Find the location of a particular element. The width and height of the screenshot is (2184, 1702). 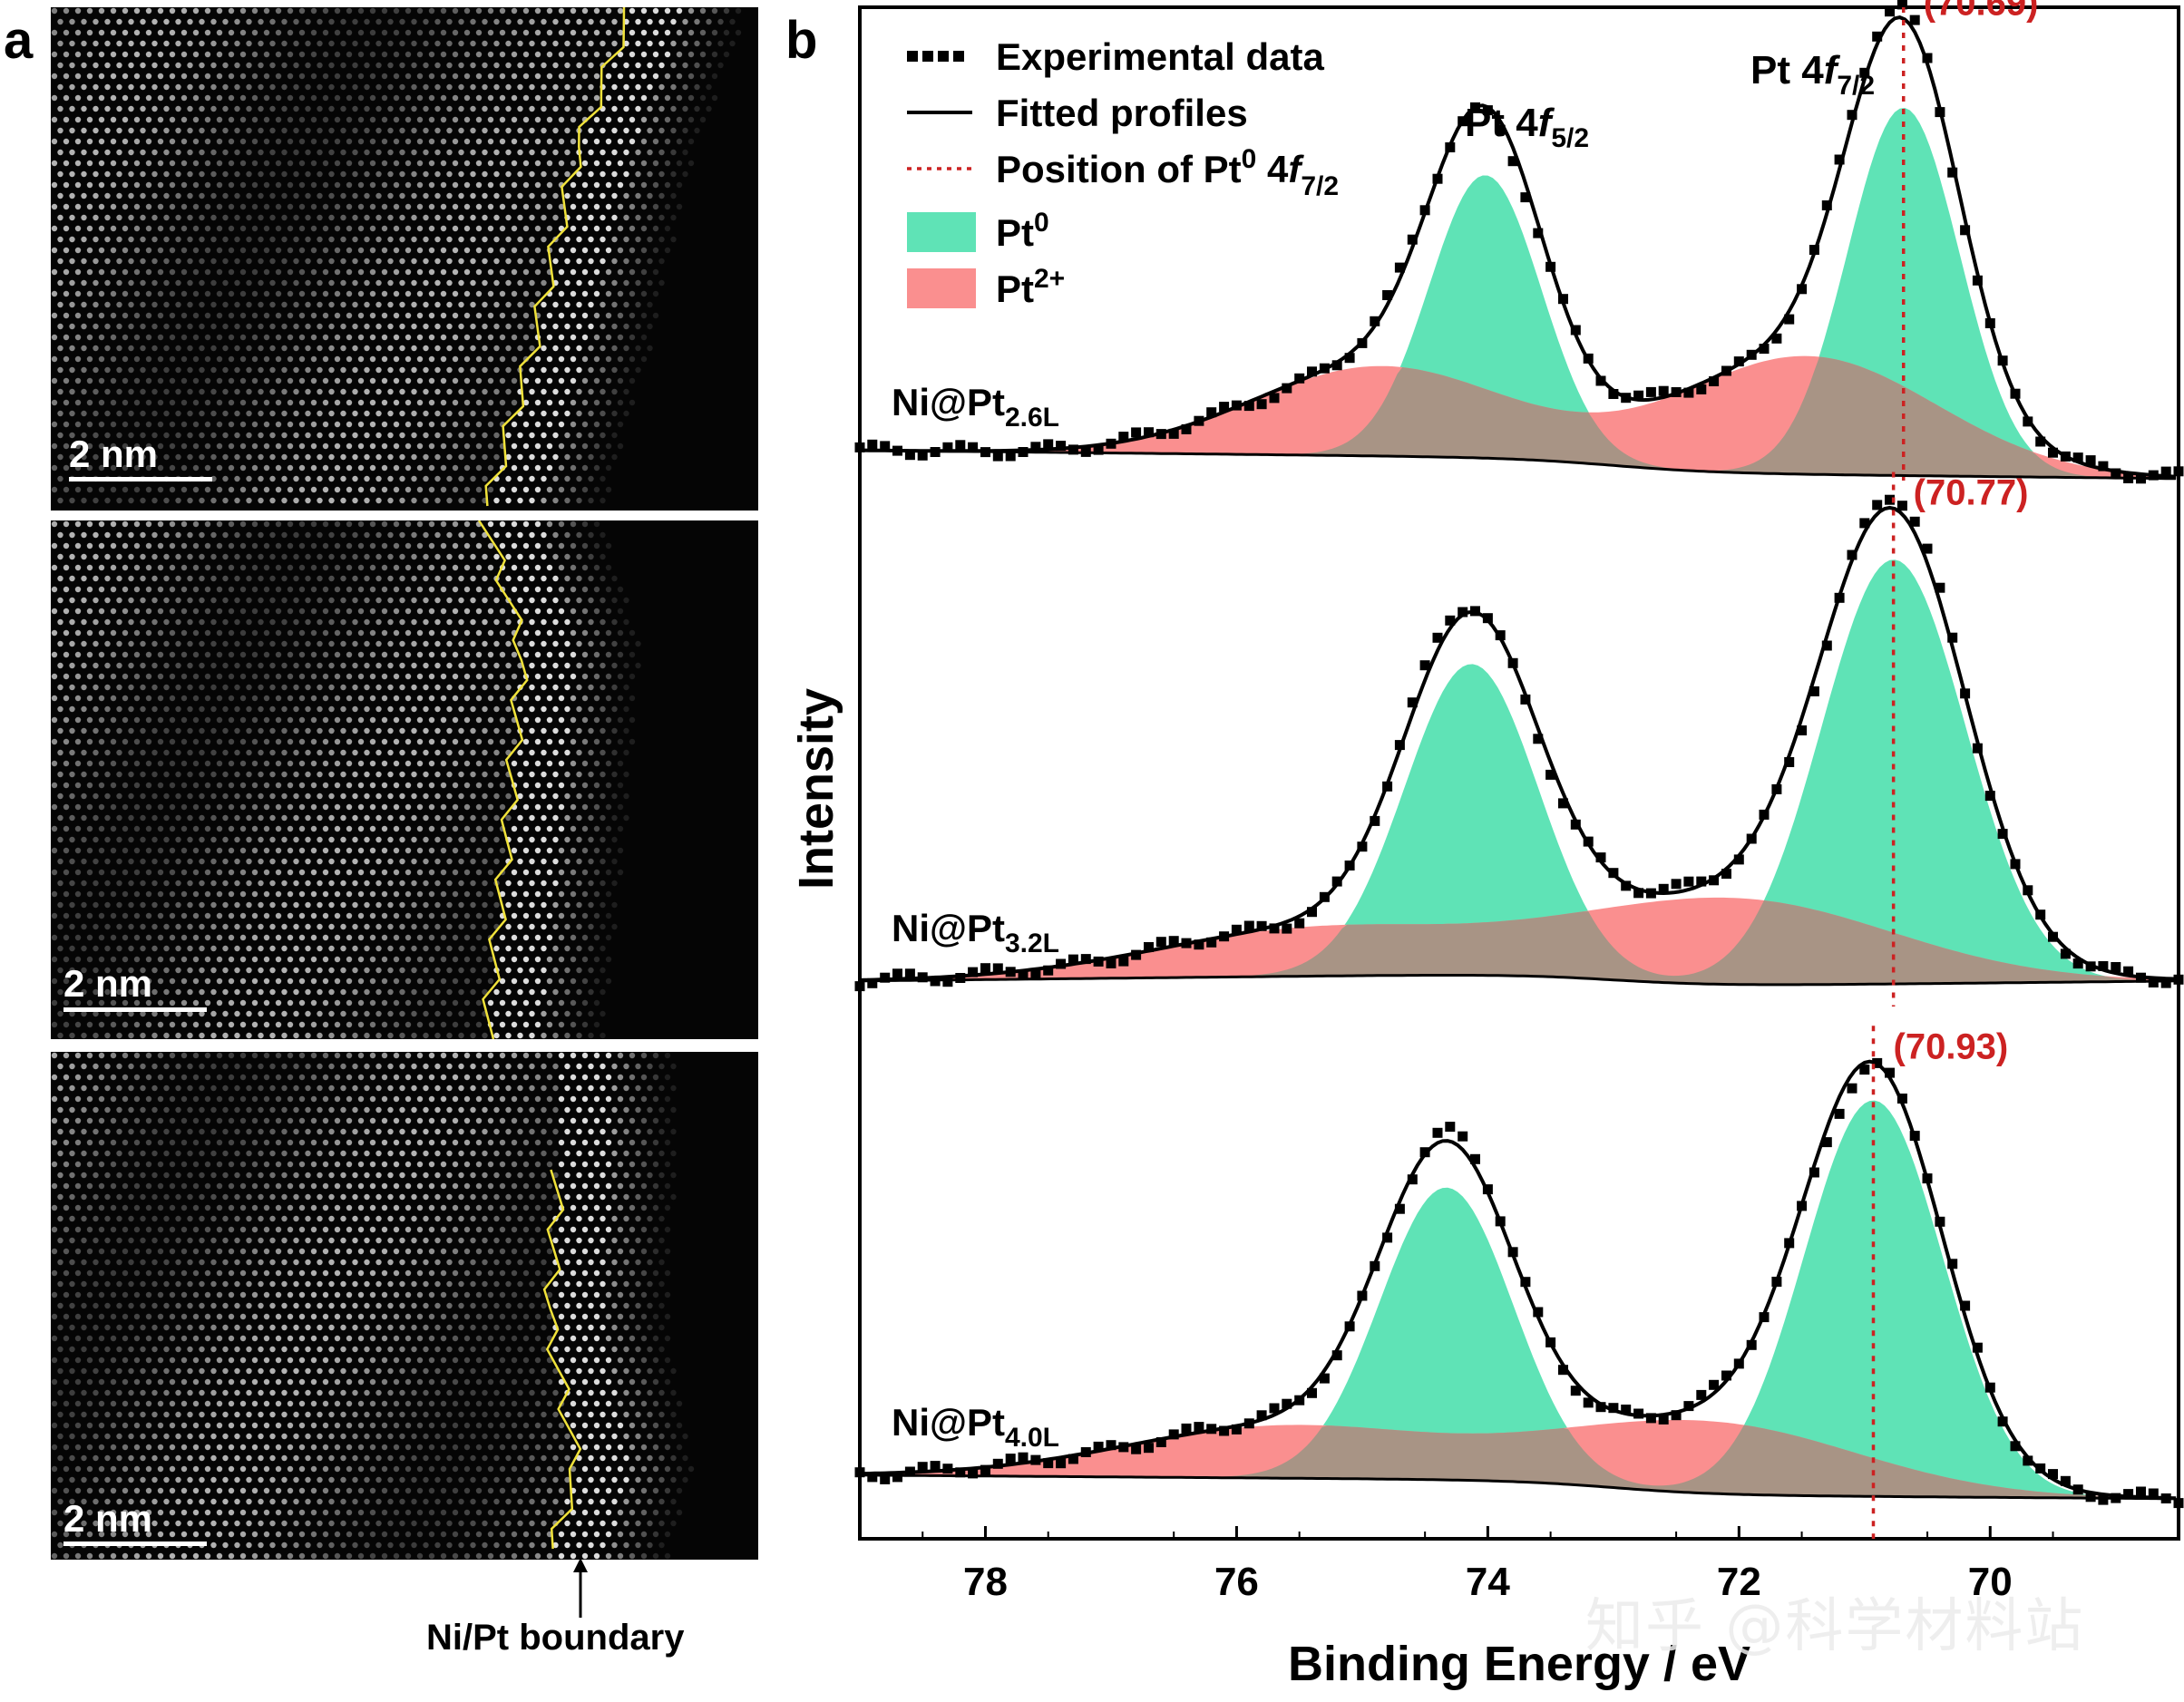

series-name: Ni@Pt3.2L is located at coordinates (976, 932).